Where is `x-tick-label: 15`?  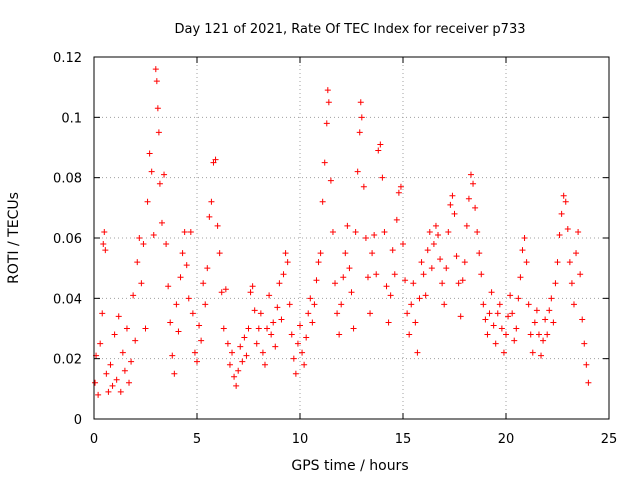 x-tick-label: 15 is located at coordinates (403, 439).